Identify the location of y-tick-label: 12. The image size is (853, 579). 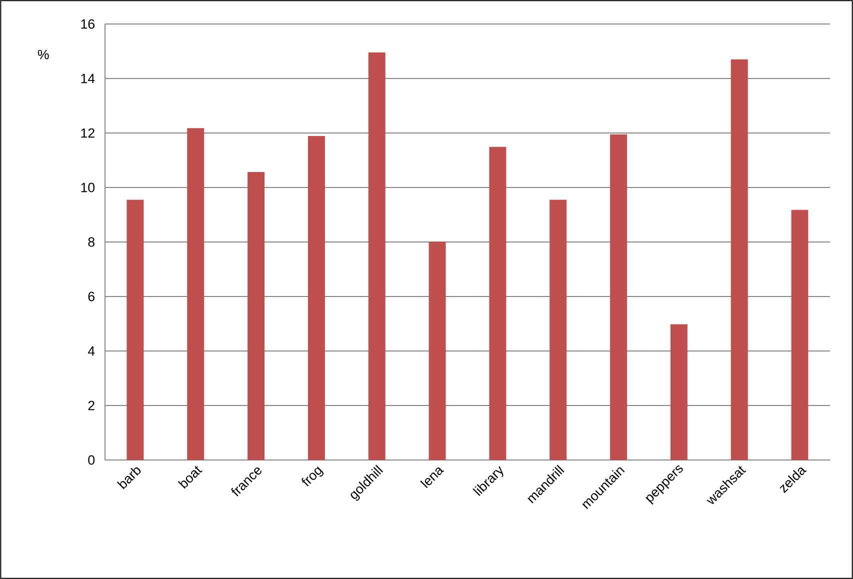
(87, 133).